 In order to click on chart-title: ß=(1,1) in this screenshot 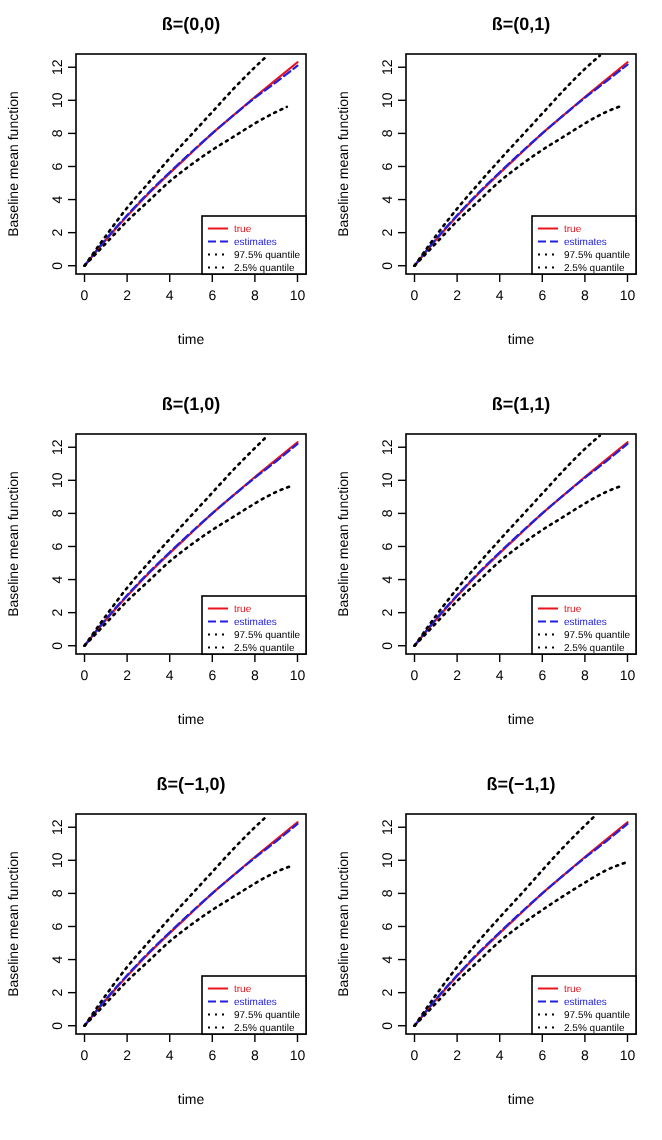, I will do `click(521, 404)`.